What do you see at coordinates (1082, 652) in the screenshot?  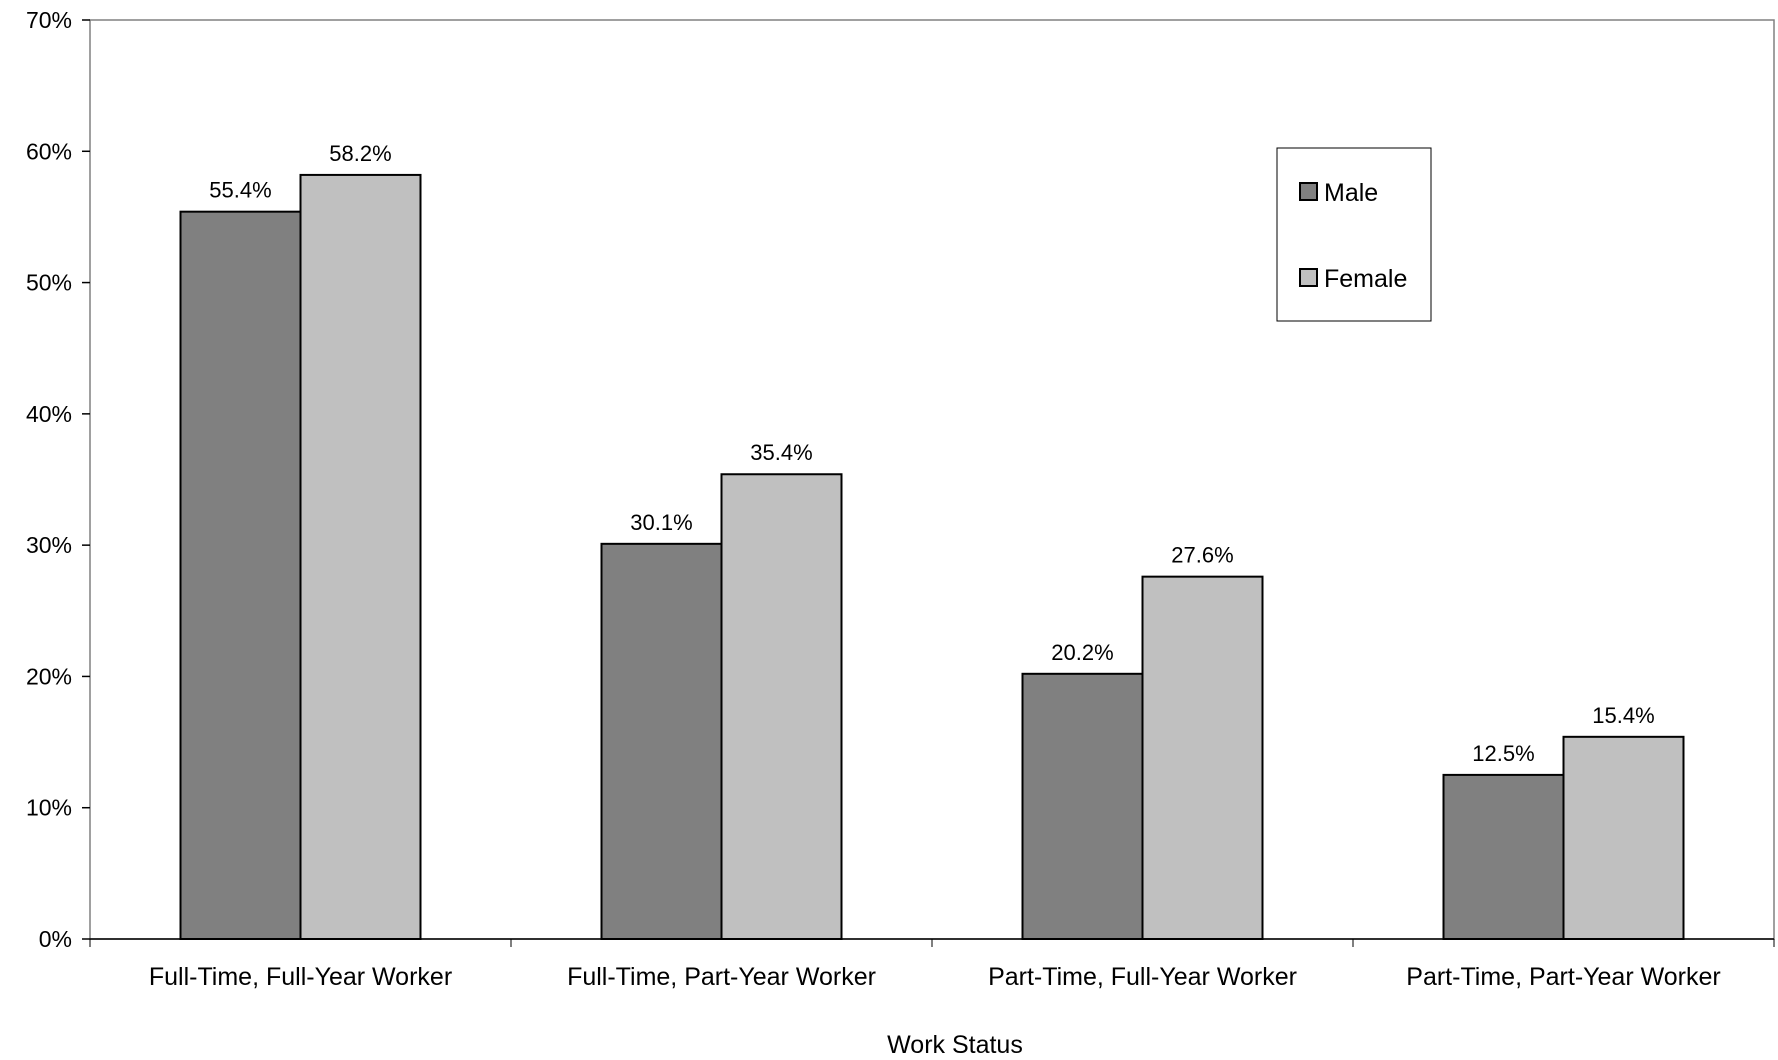 I see `data-label: 20.2%` at bounding box center [1082, 652].